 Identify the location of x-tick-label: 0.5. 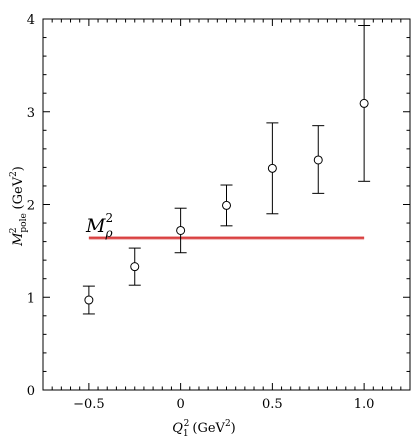
(272, 404).